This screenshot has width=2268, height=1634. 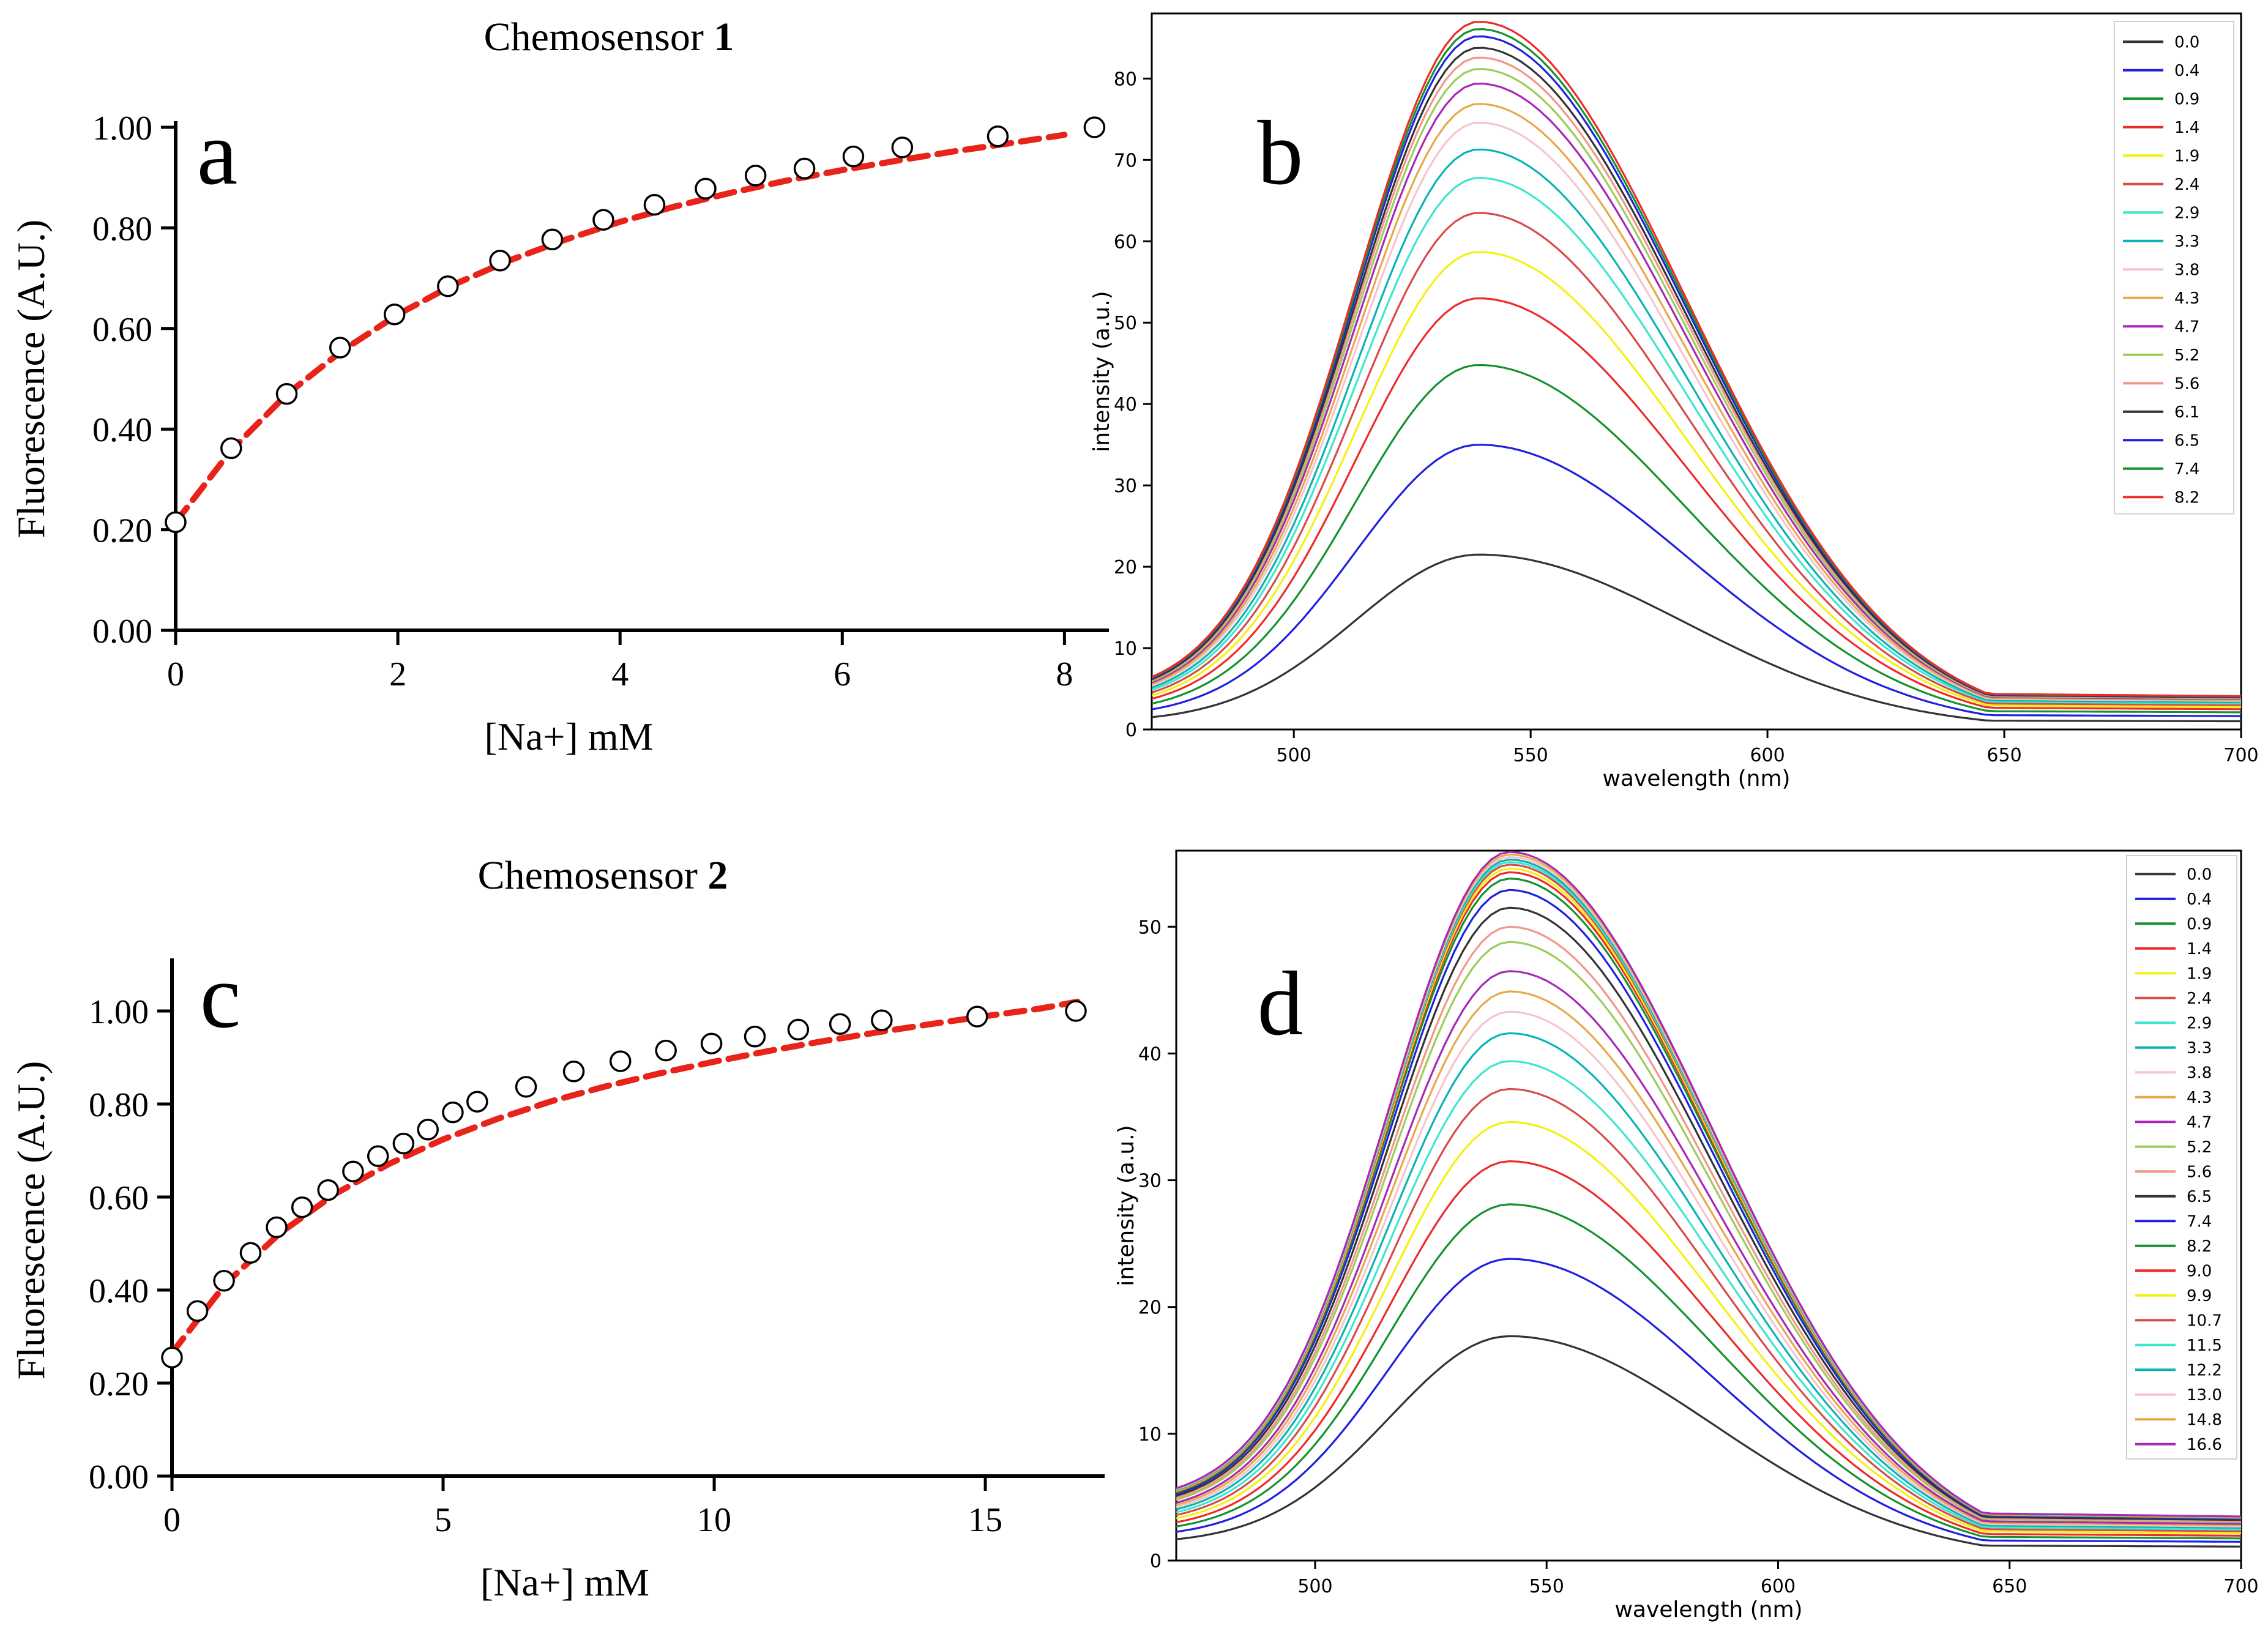 What do you see at coordinates (2186, 327) in the screenshot?
I see `legend-entry: 4.7` at bounding box center [2186, 327].